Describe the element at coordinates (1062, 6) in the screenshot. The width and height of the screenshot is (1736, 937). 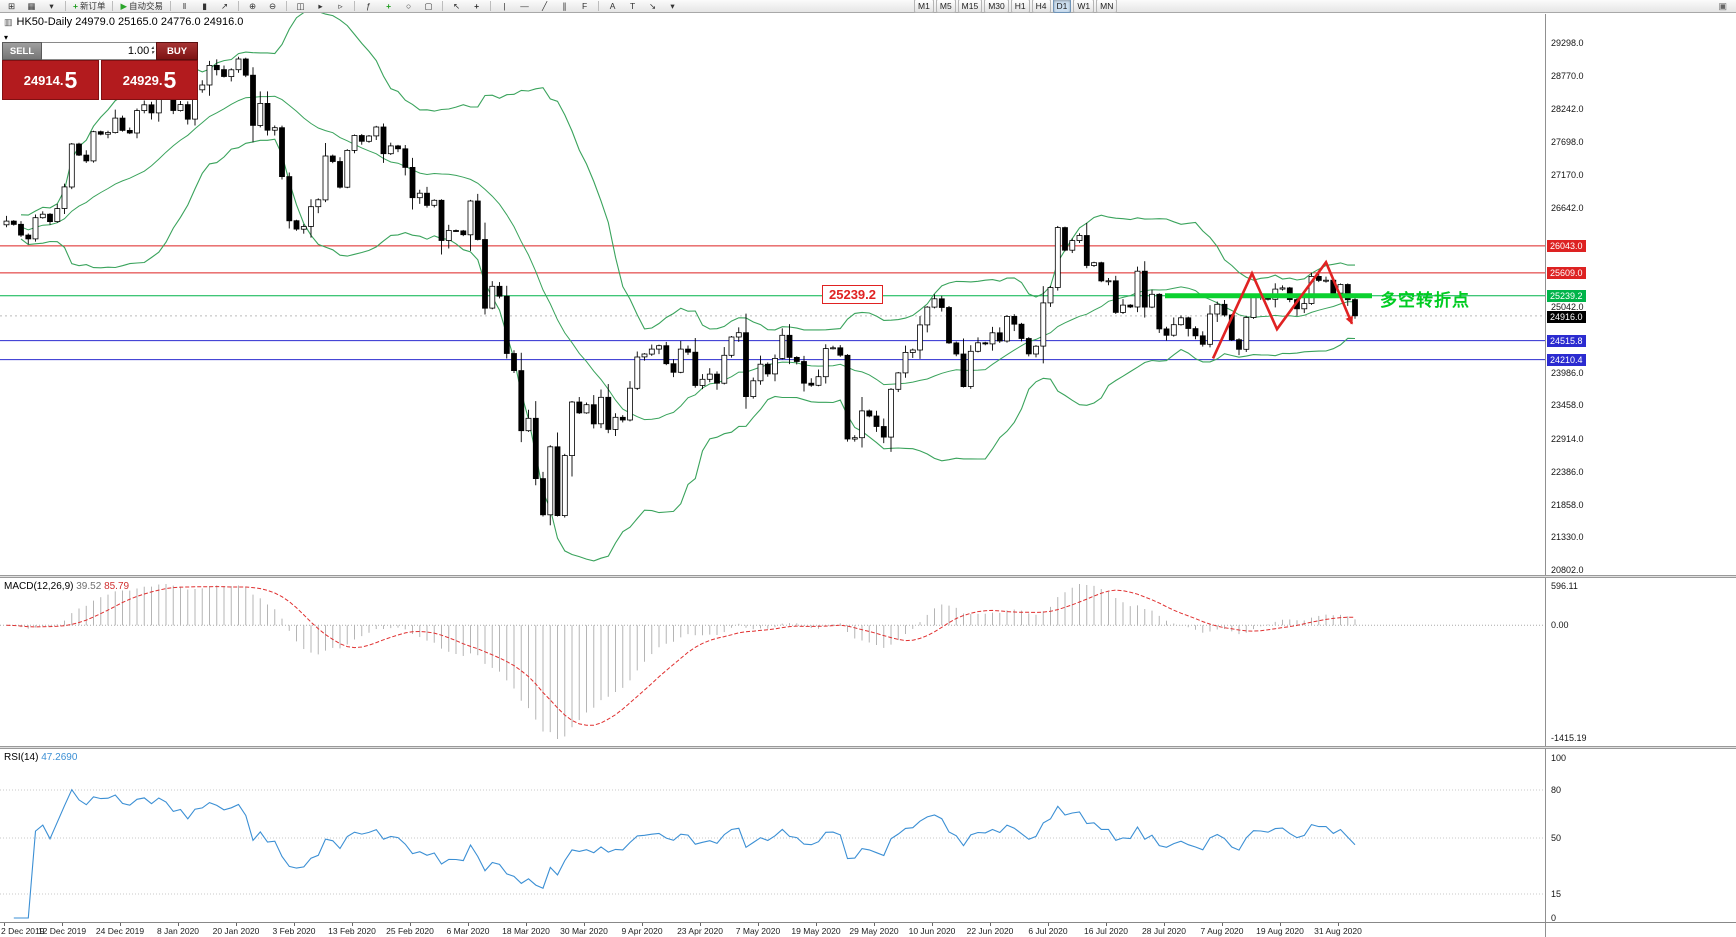
I see `timeframe-d1: D1` at that location.